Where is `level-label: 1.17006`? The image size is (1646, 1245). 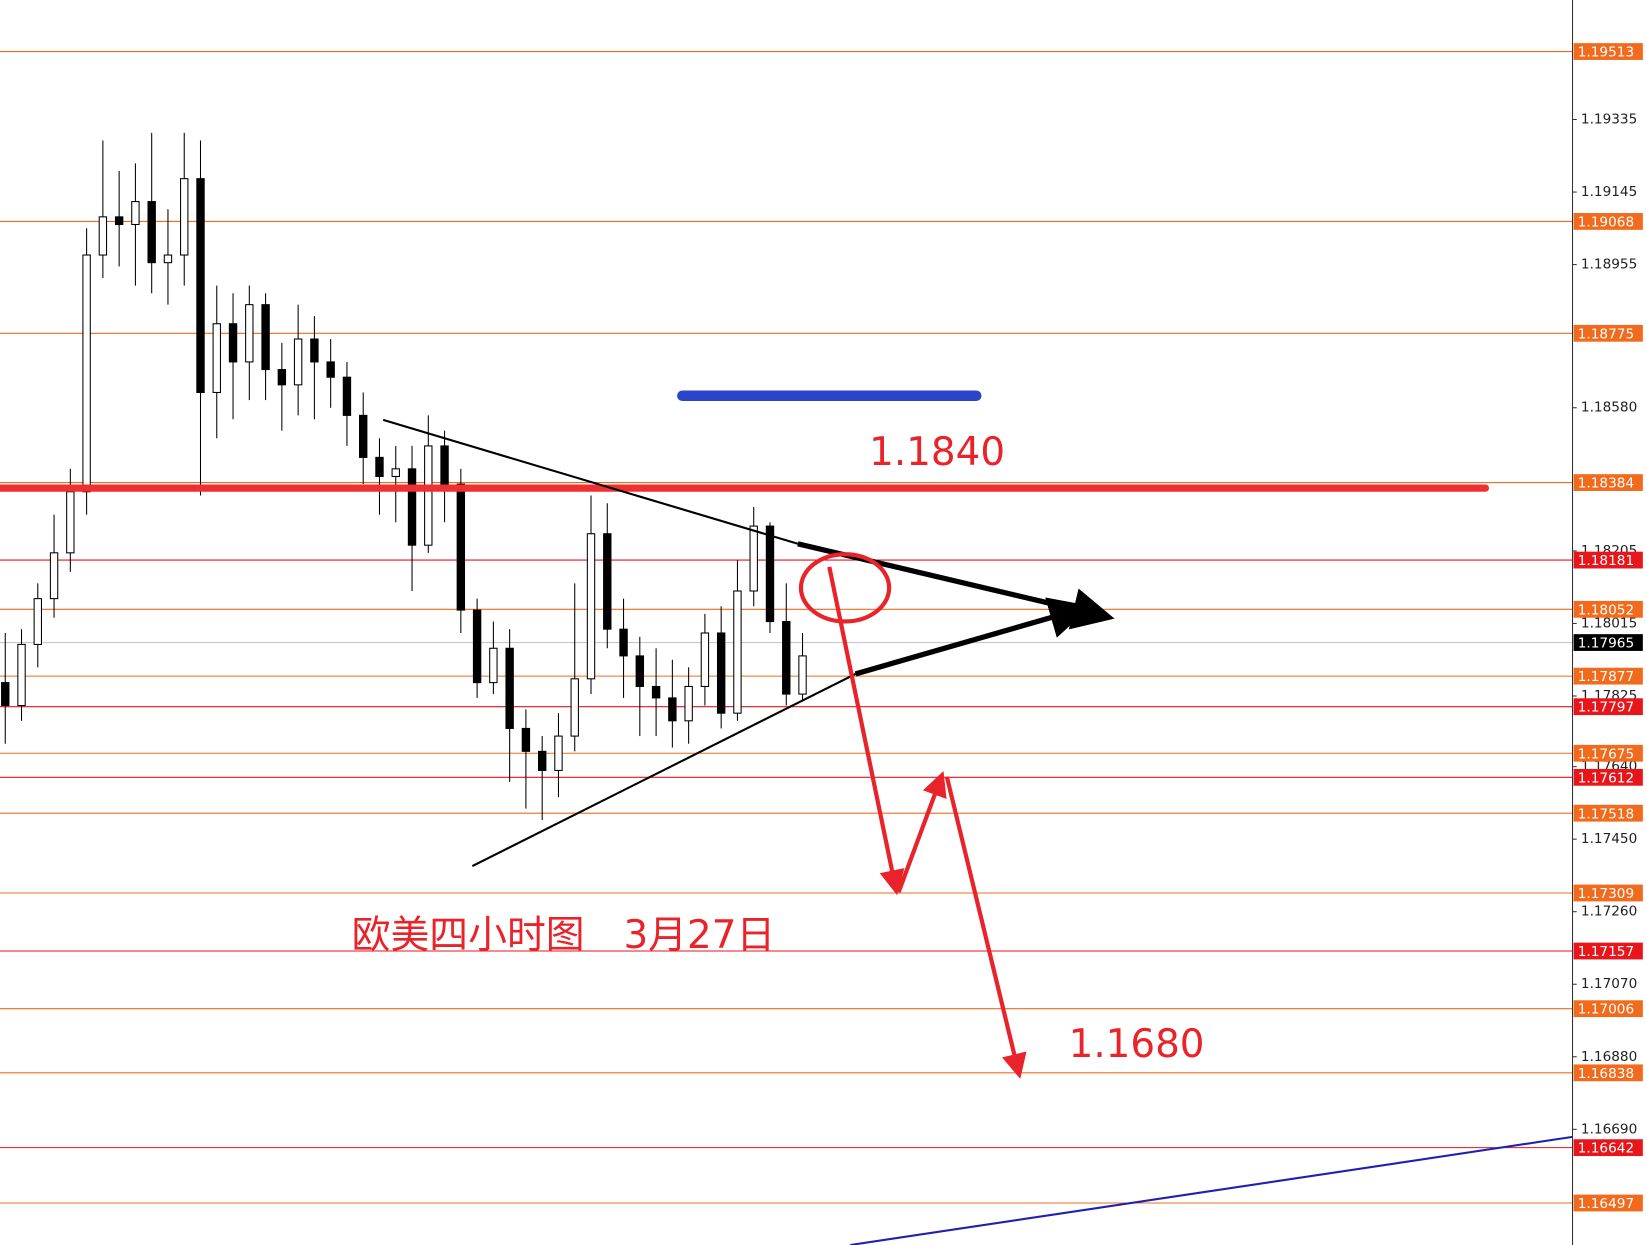 level-label: 1.17006 is located at coordinates (1606, 1010).